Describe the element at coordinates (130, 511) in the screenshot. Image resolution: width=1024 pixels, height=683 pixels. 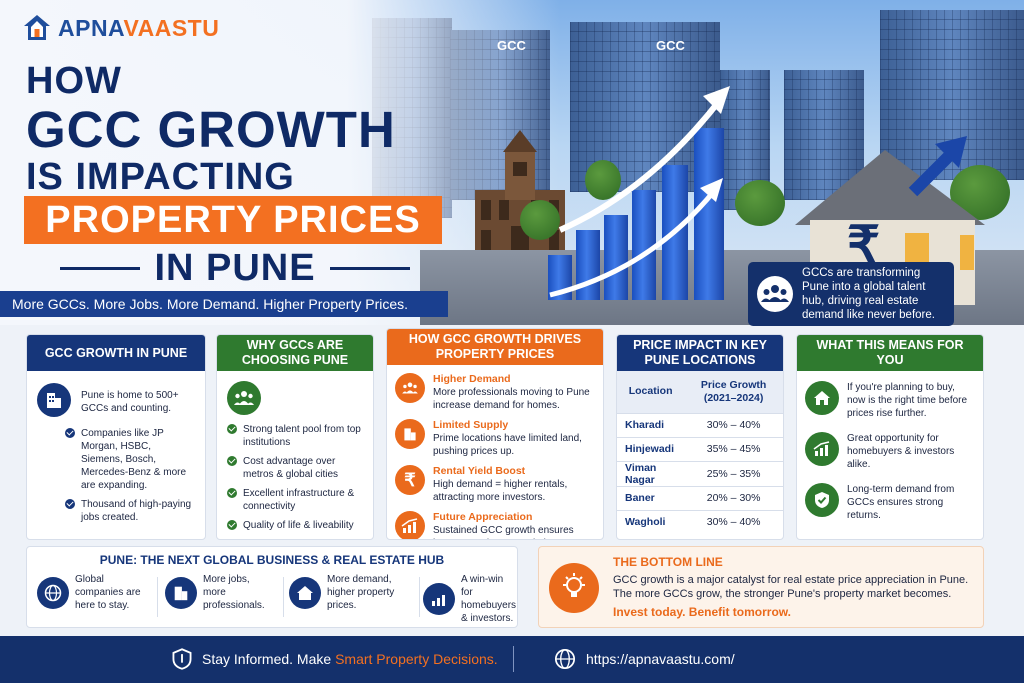
I see `list-item: Thousand of high-paying jobs created.` at that location.